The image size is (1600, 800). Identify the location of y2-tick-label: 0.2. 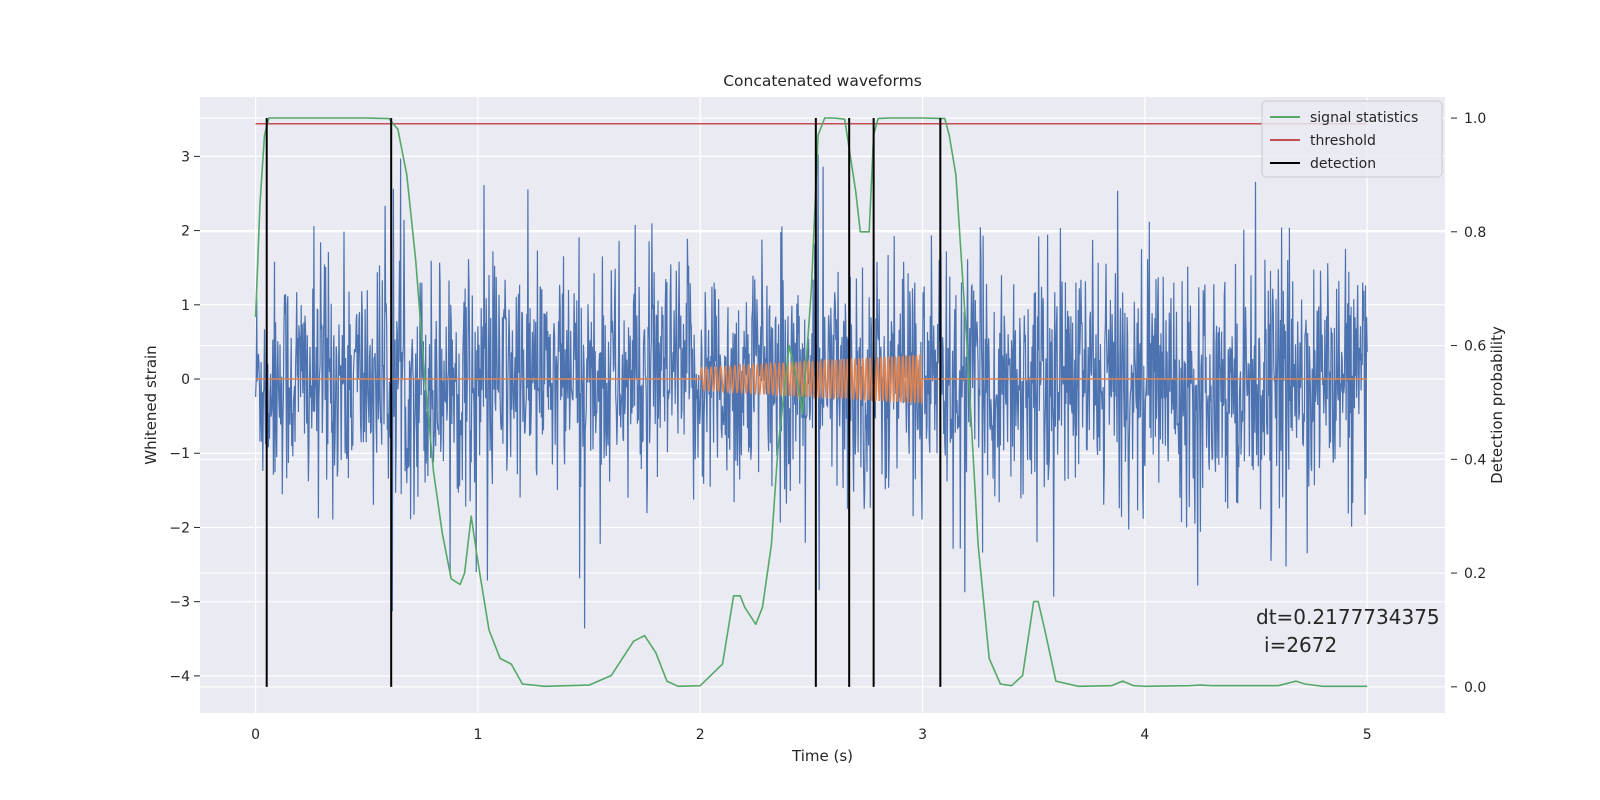
(1475, 574).